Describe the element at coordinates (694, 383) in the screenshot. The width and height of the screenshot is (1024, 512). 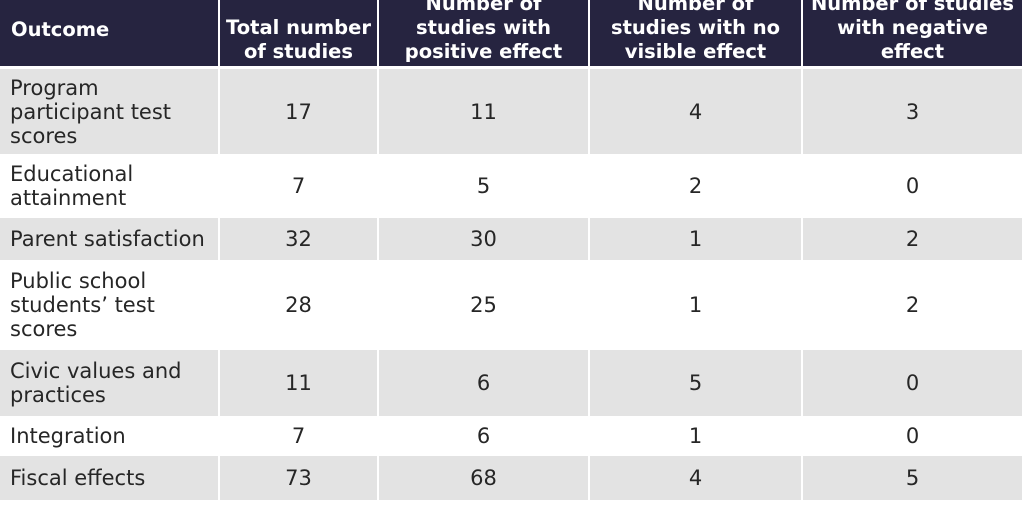
I see `no-effect-cell: 5` at that location.